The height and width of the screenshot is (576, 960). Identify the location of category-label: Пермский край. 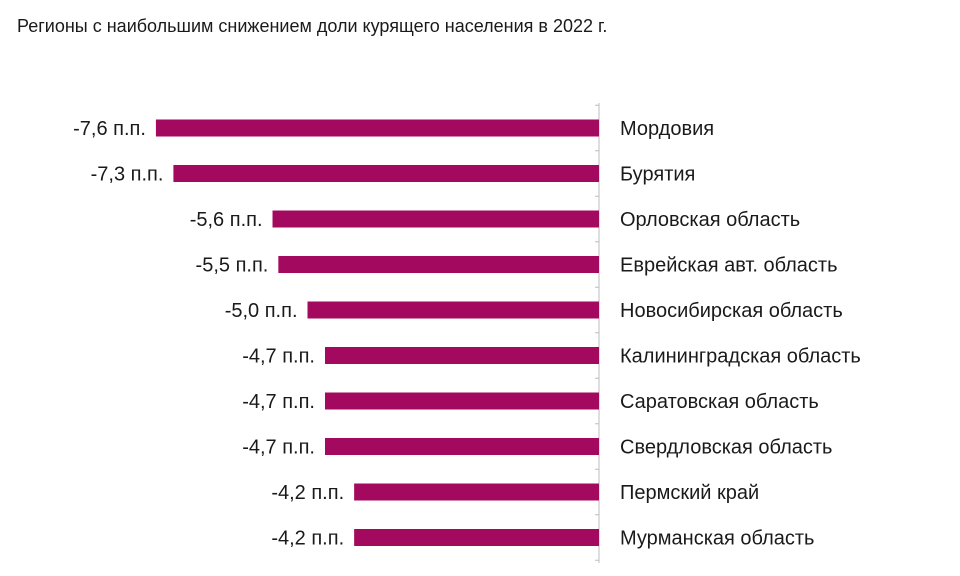
(689, 493).